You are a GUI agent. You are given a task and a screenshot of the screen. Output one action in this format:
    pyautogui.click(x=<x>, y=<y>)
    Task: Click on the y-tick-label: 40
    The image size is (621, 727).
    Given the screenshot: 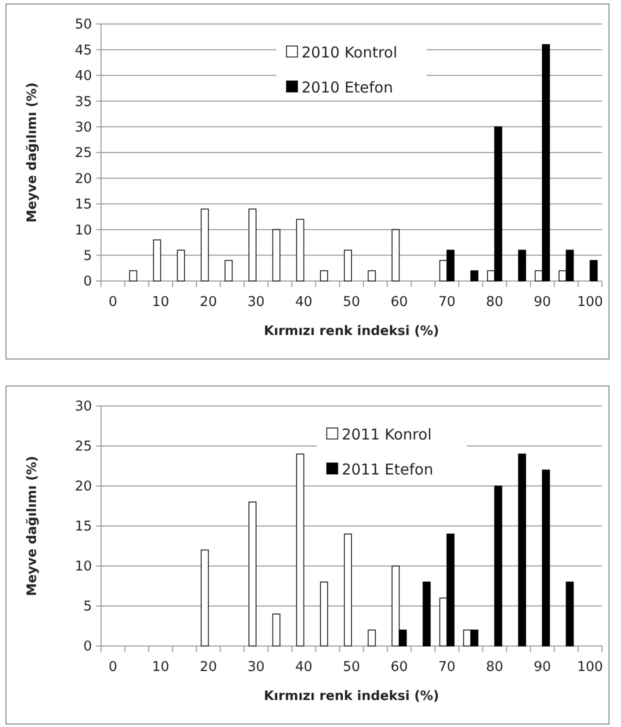 What is the action you would take?
    pyautogui.click(x=83, y=76)
    